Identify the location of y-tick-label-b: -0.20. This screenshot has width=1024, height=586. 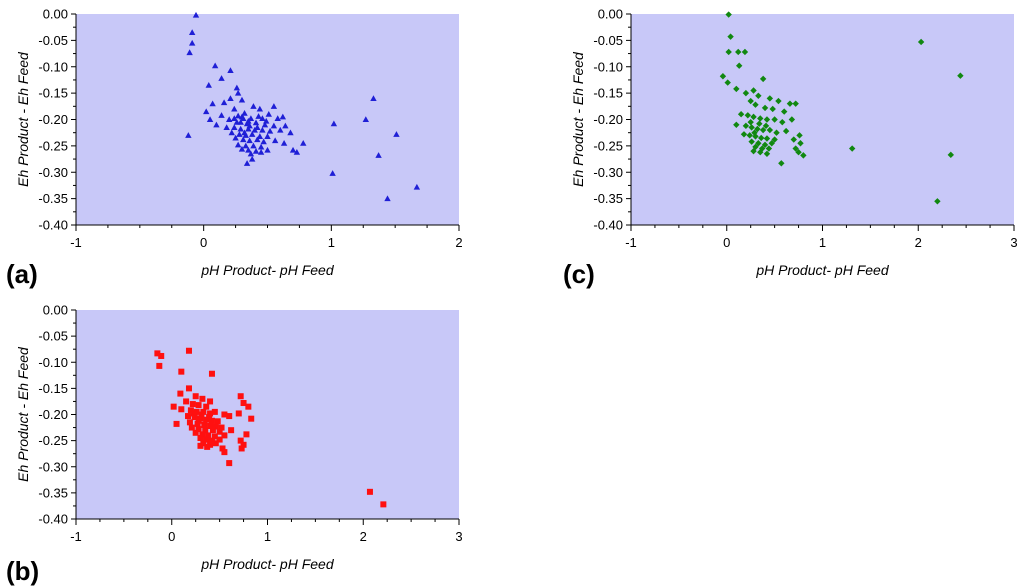
(53, 414).